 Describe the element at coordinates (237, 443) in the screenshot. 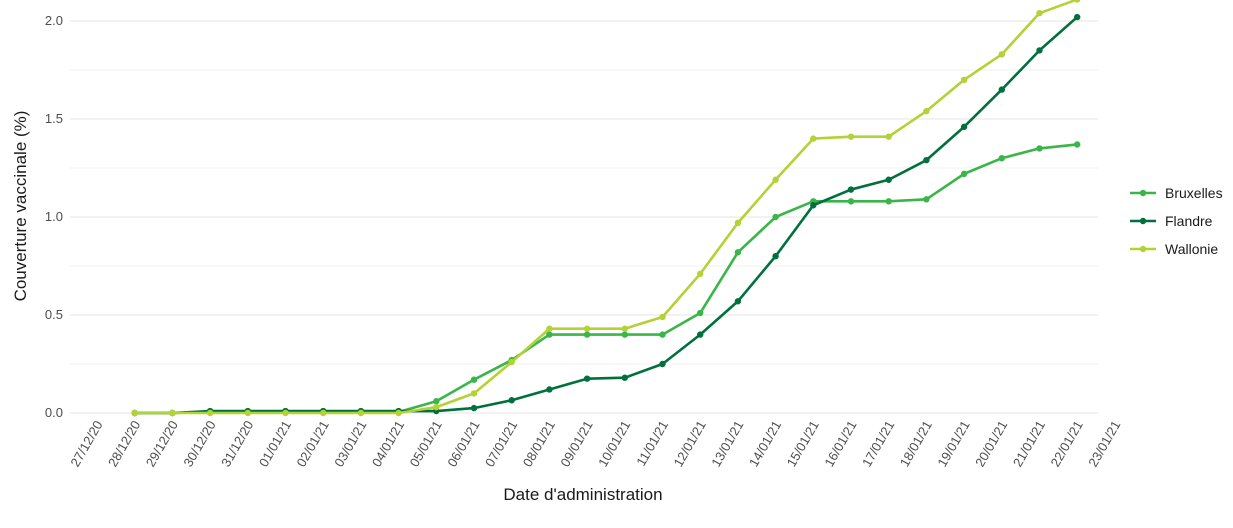

I see `x-tick-label: 31/12/20` at that location.